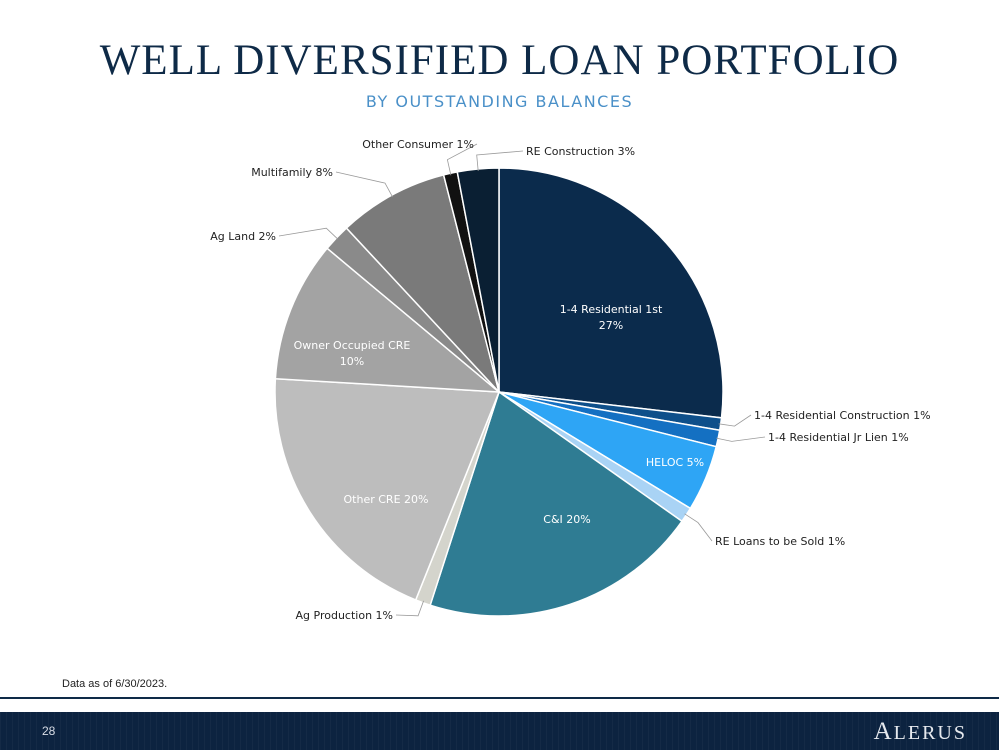  What do you see at coordinates (556, 503) in the screenshot?
I see `pie-slice-candi` at bounding box center [556, 503].